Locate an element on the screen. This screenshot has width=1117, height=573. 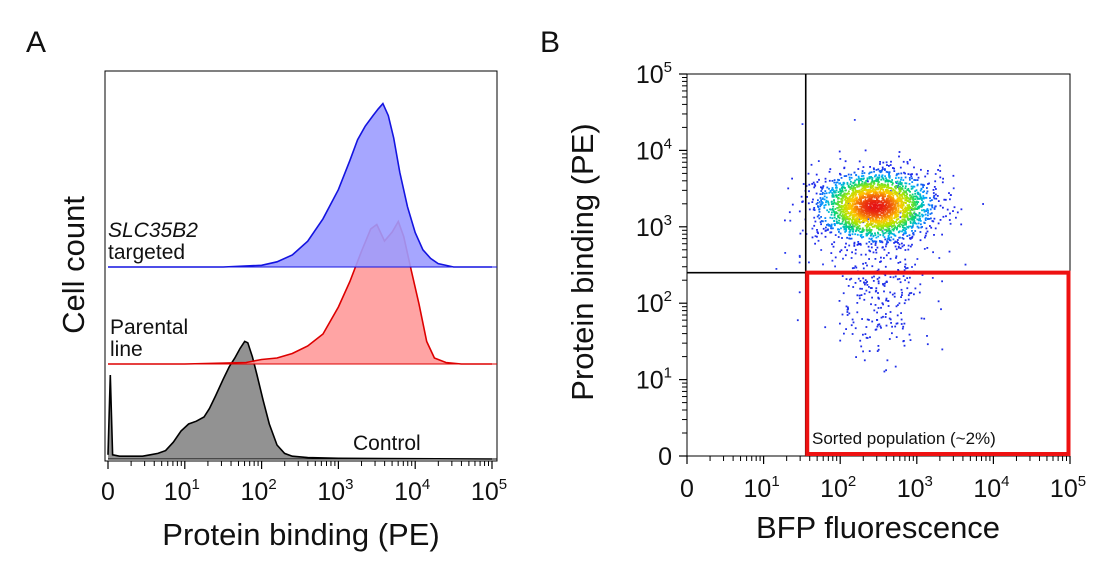
panel-b-y-tick-label-exponent: 3 is located at coordinates (668, 220).